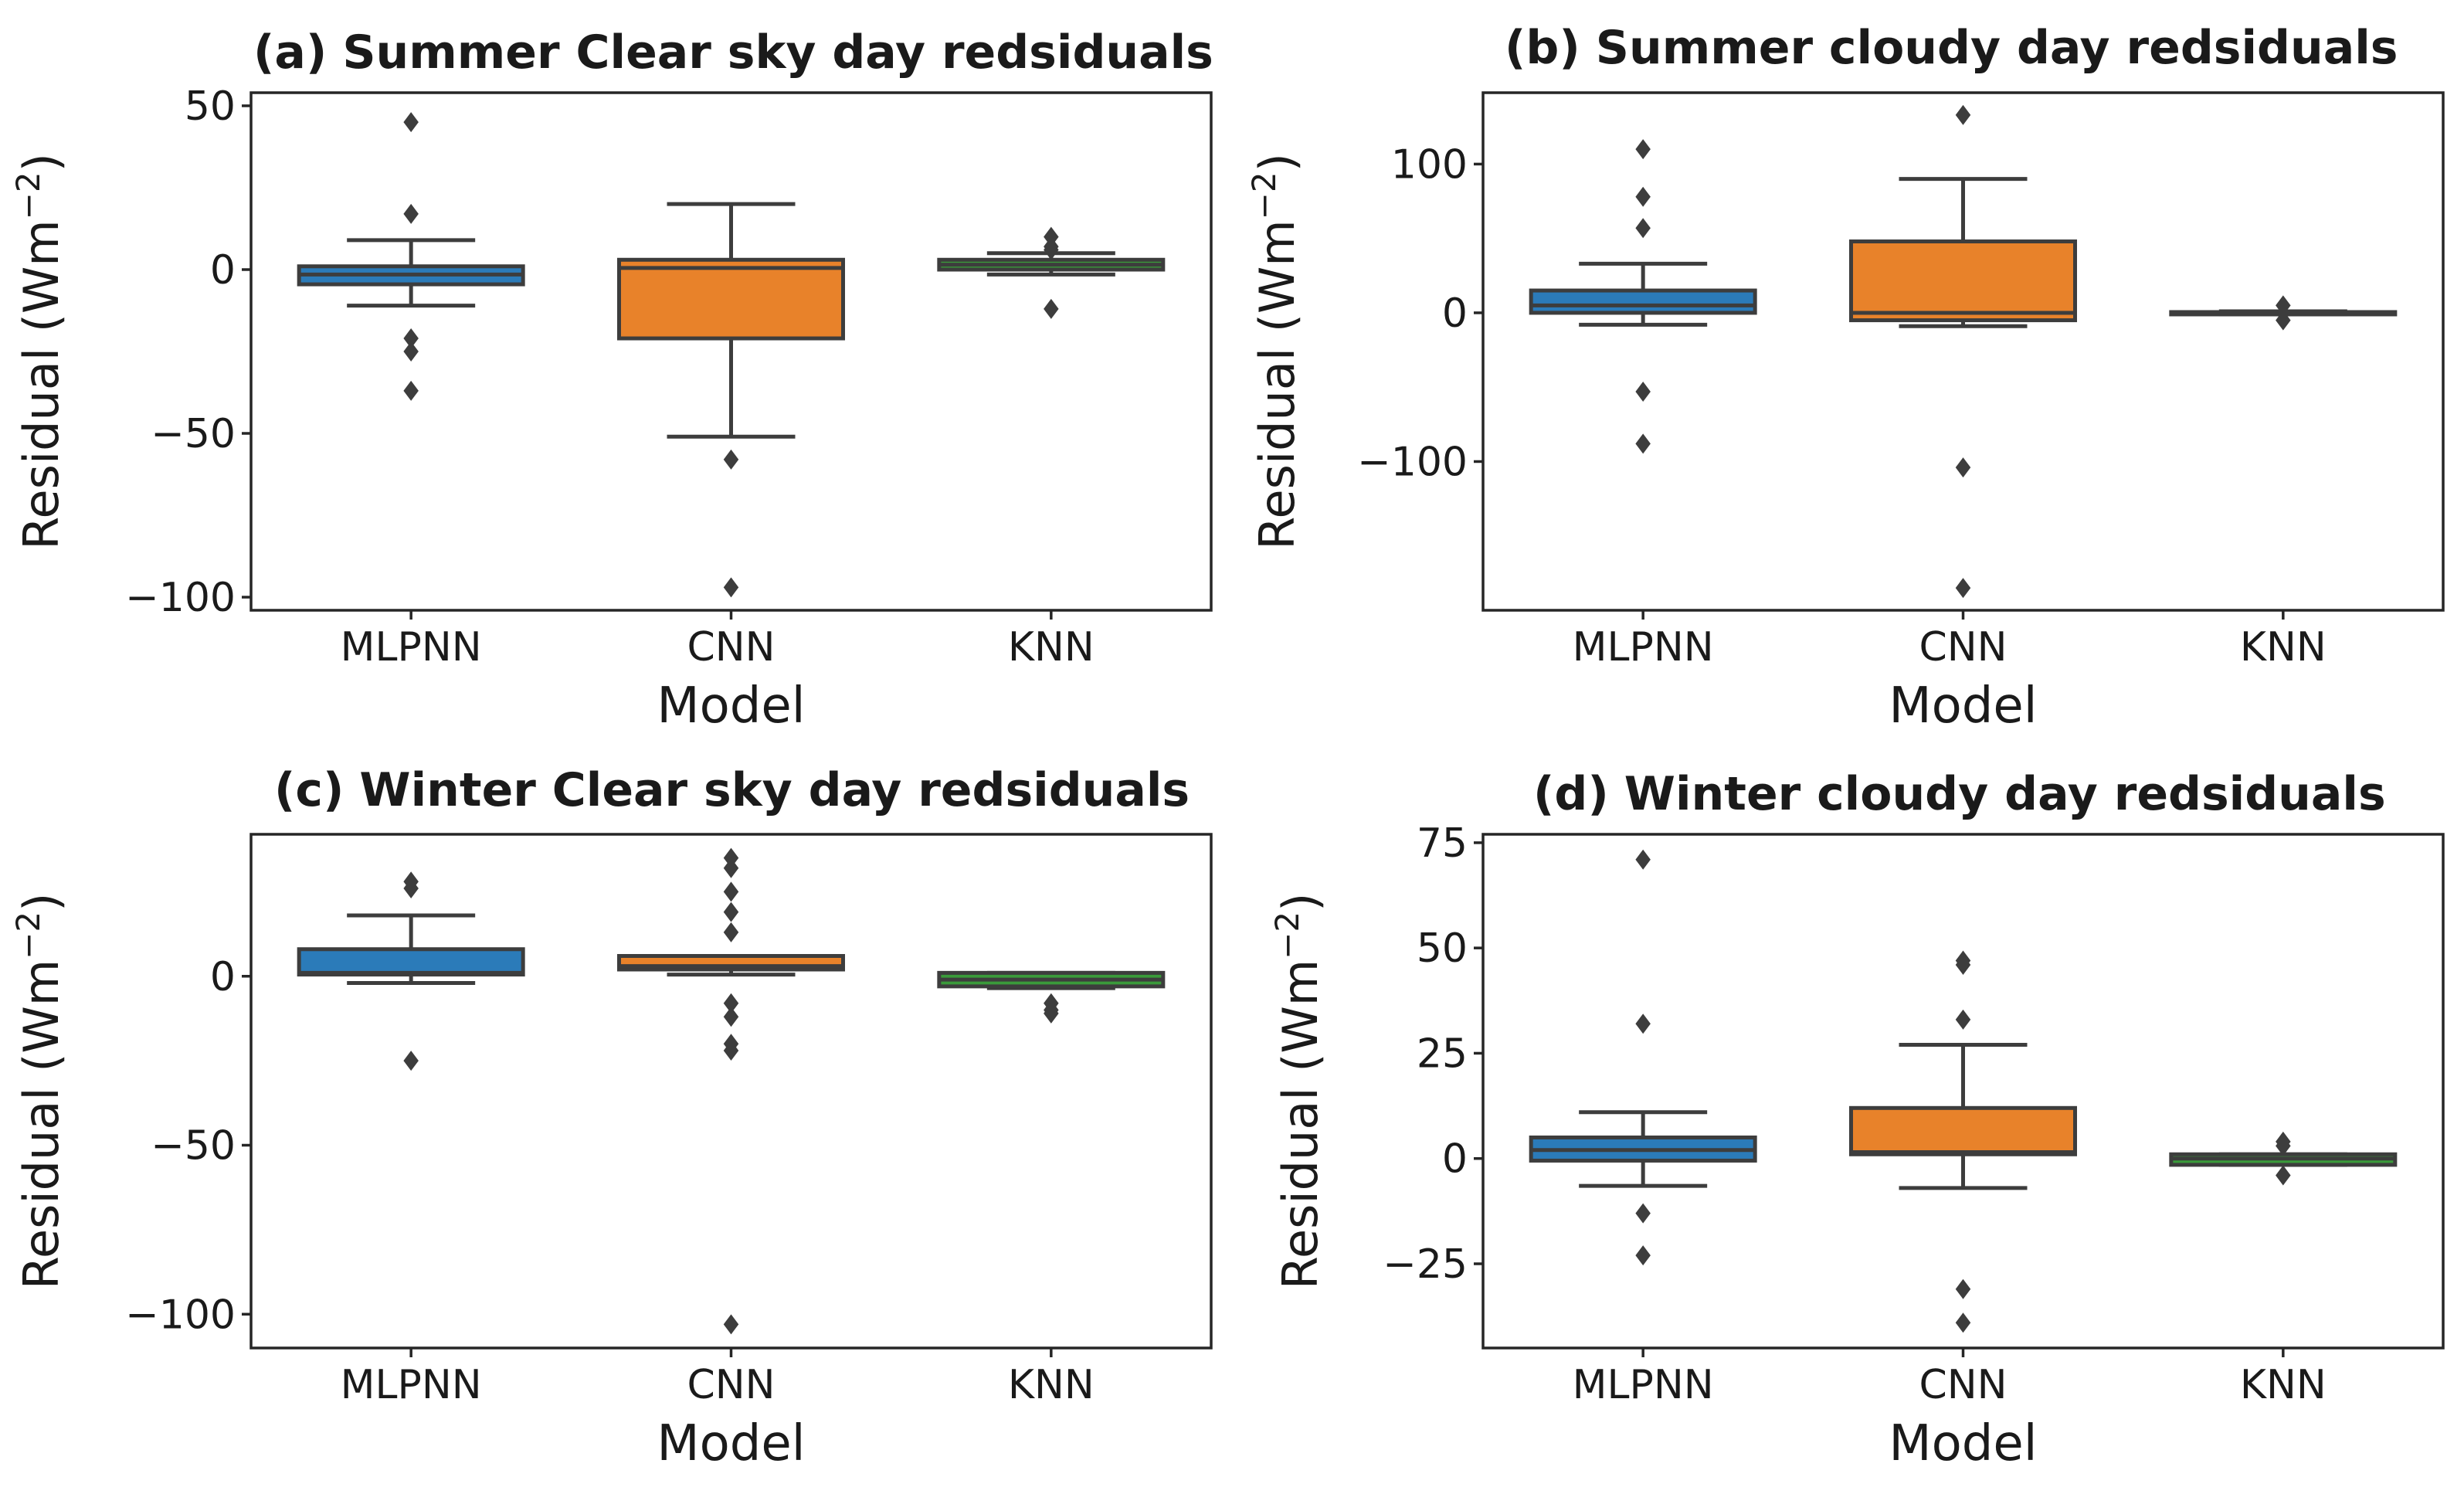  I want to click on y-tick-label: 100, so click(1429, 165).